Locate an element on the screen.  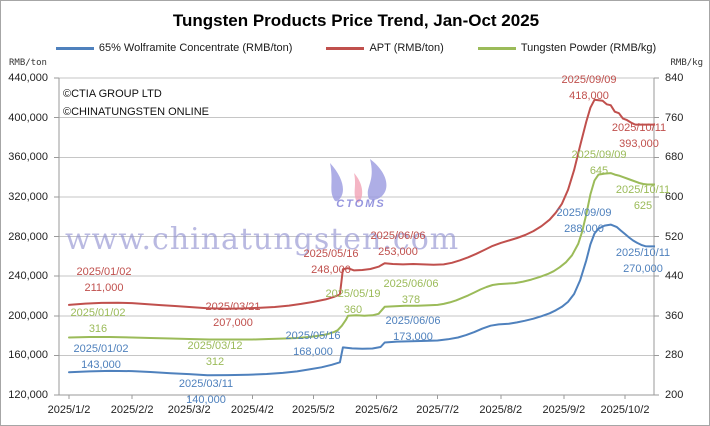
copyright-line-1: ©CTIA GROUP LTD is located at coordinates (112, 94).